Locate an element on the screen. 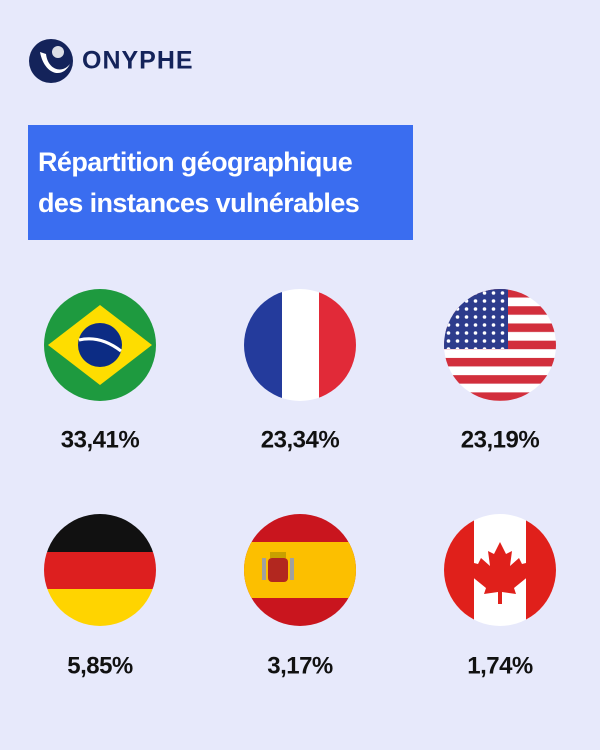 This screenshot has height=750, width=600. percentage: 3,17% is located at coordinates (300, 665).